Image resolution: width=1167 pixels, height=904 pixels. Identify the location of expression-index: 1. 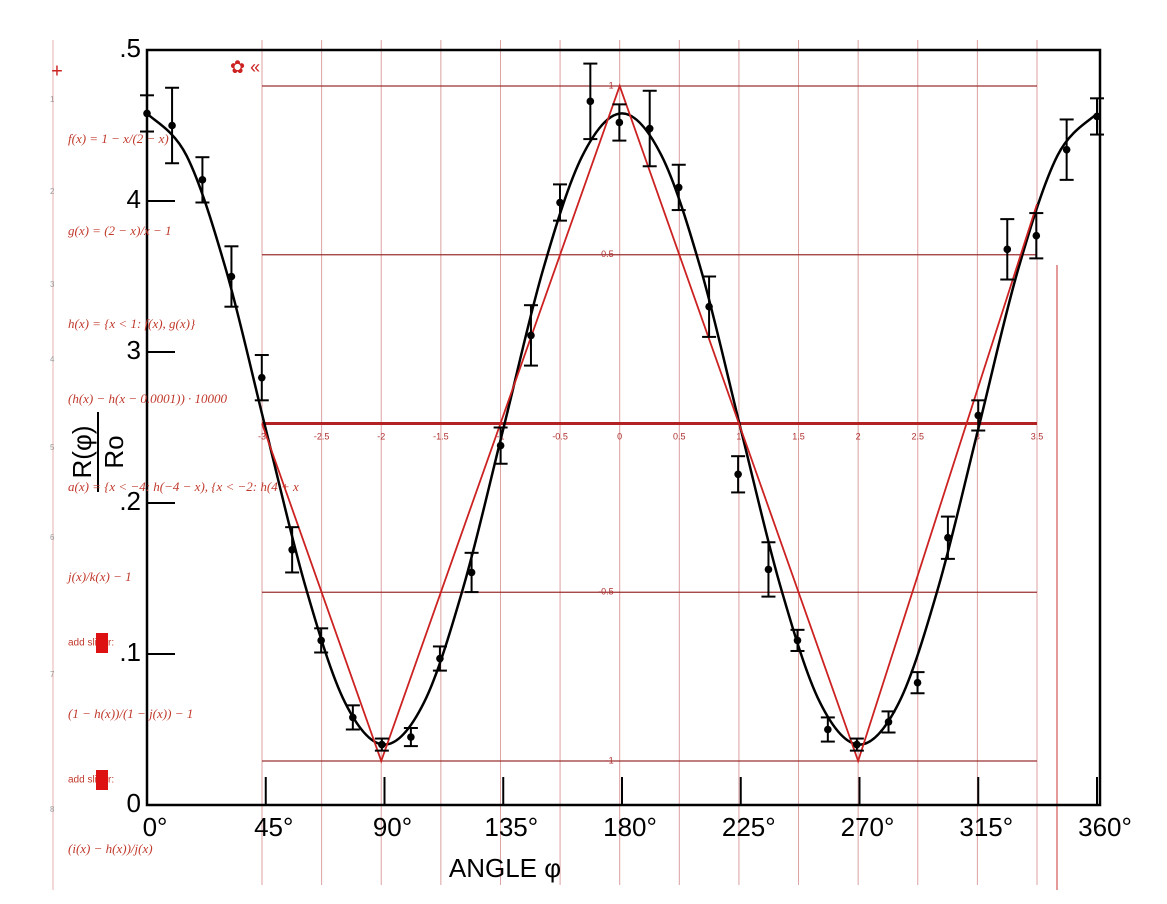
(52, 99).